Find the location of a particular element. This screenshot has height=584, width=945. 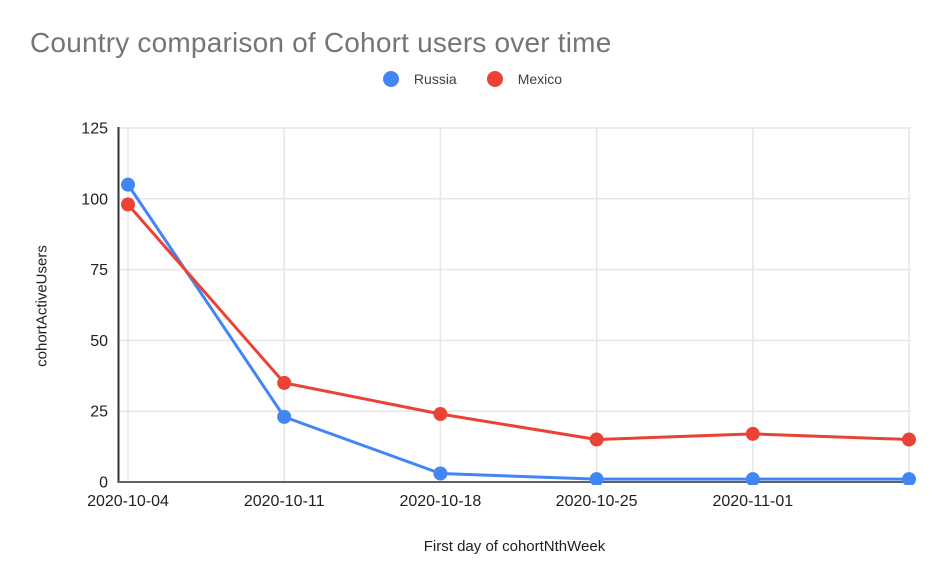

x-tick-label: 2020-10-18 is located at coordinates (440, 501).